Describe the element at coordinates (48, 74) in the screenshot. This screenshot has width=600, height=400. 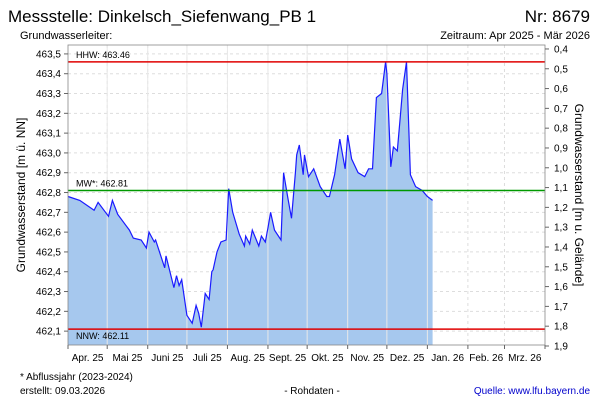
I see `y-tick-label: 463,4` at that location.